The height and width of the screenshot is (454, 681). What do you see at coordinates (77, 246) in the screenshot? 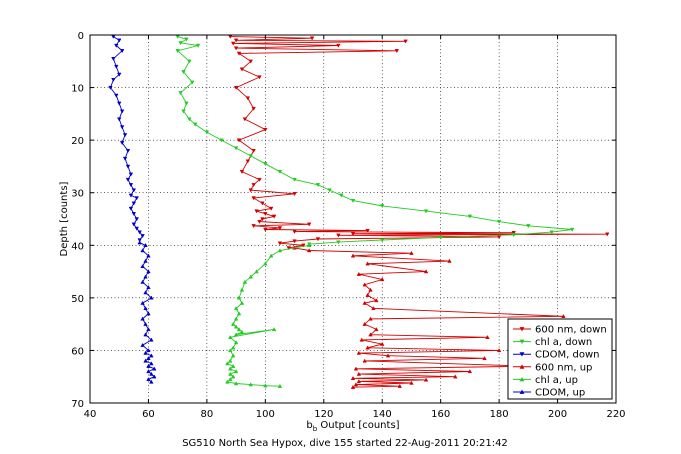
I see `y-tick-label: 40` at bounding box center [77, 246].